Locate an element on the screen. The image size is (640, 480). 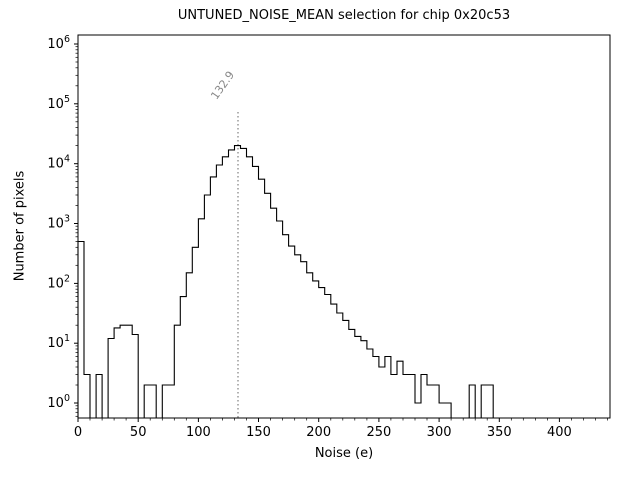
svg-text: 103 is located at coordinates (58, 223).